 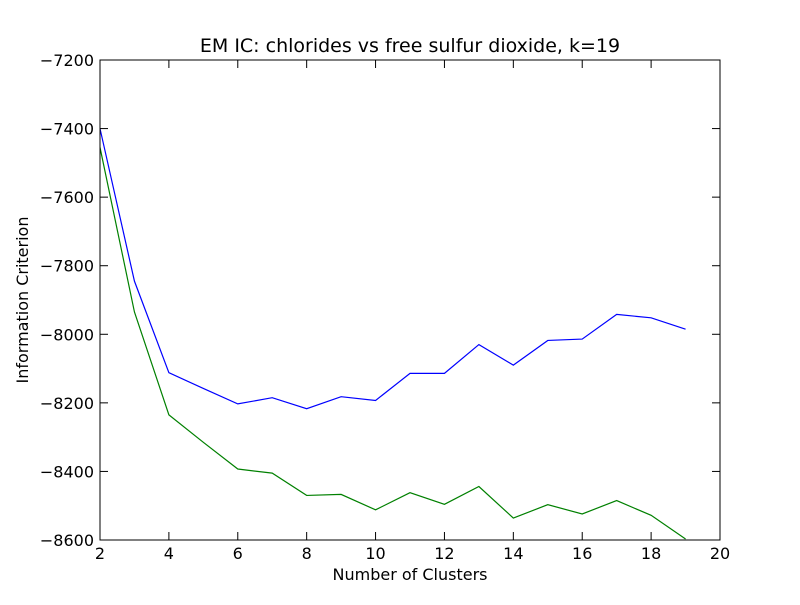 I want to click on x-tick-label: 18, so click(x=651, y=553).